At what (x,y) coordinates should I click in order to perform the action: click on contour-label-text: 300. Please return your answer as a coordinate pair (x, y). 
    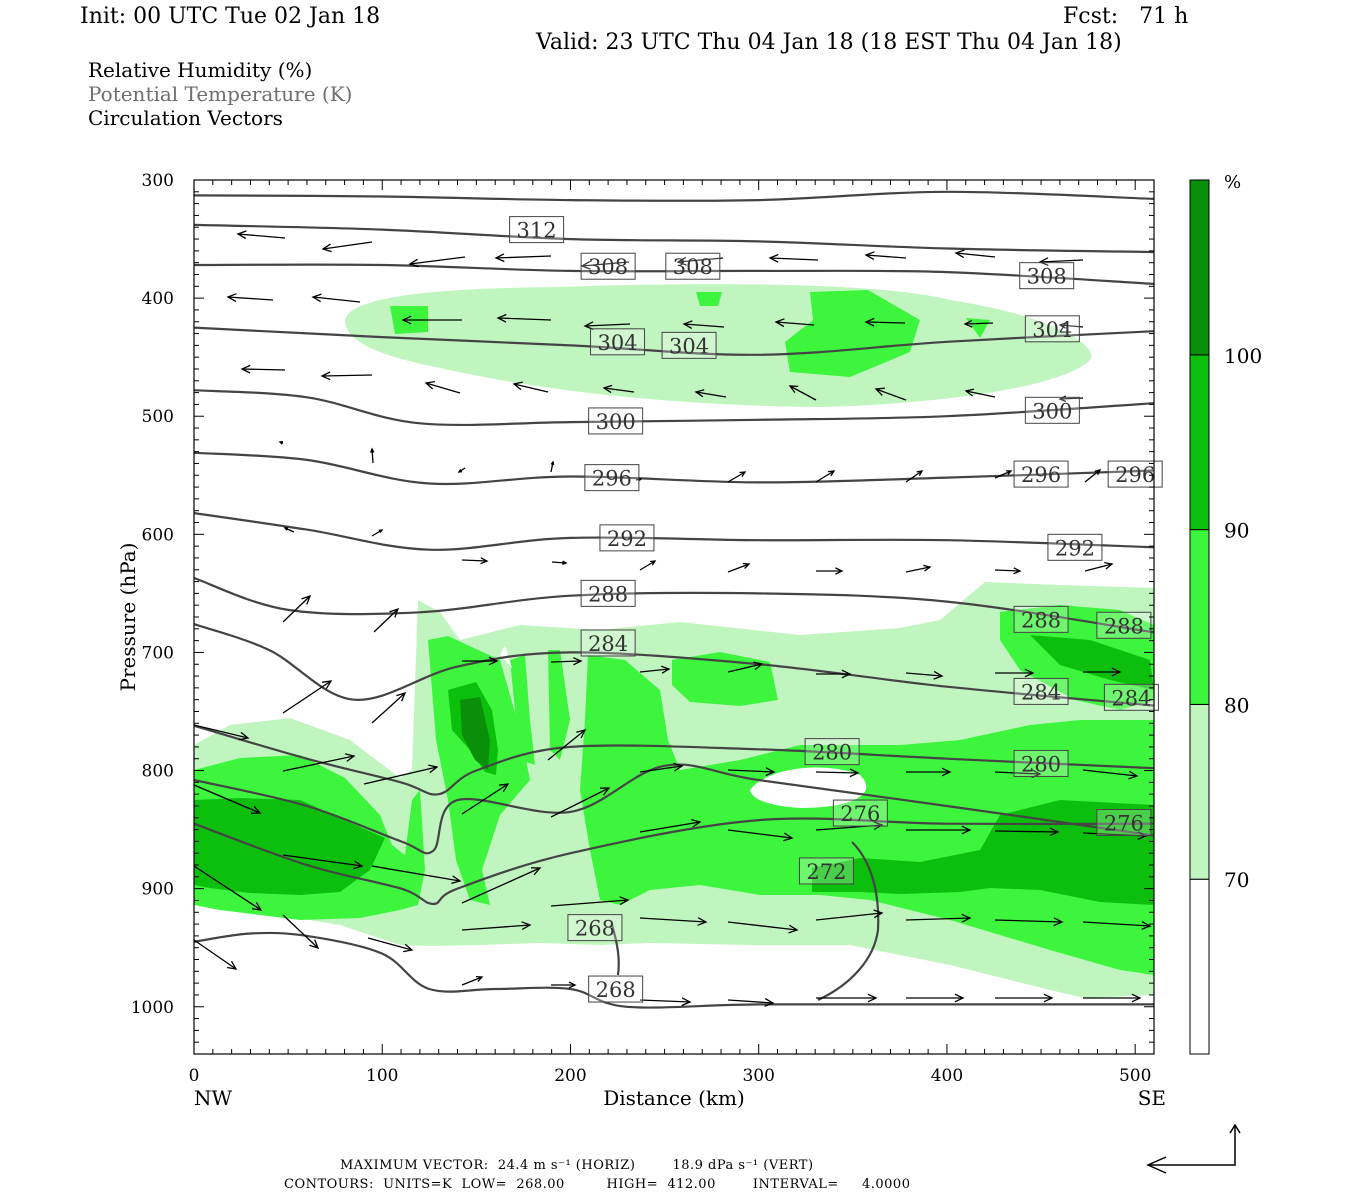
    Looking at the image, I should click on (1052, 411).